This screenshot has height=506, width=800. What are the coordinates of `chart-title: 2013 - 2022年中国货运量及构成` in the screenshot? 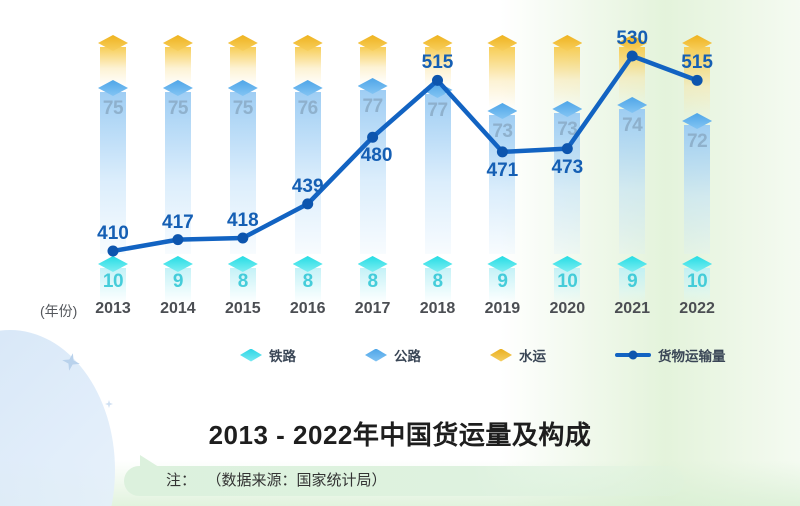 It's located at (400, 435).